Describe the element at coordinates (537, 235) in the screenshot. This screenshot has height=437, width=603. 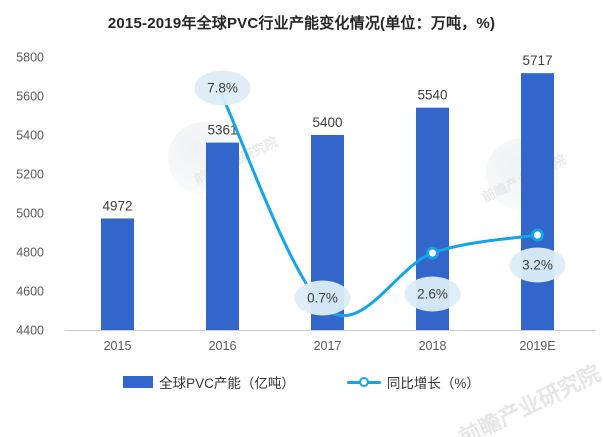
I see `line-marker-2019E` at that location.